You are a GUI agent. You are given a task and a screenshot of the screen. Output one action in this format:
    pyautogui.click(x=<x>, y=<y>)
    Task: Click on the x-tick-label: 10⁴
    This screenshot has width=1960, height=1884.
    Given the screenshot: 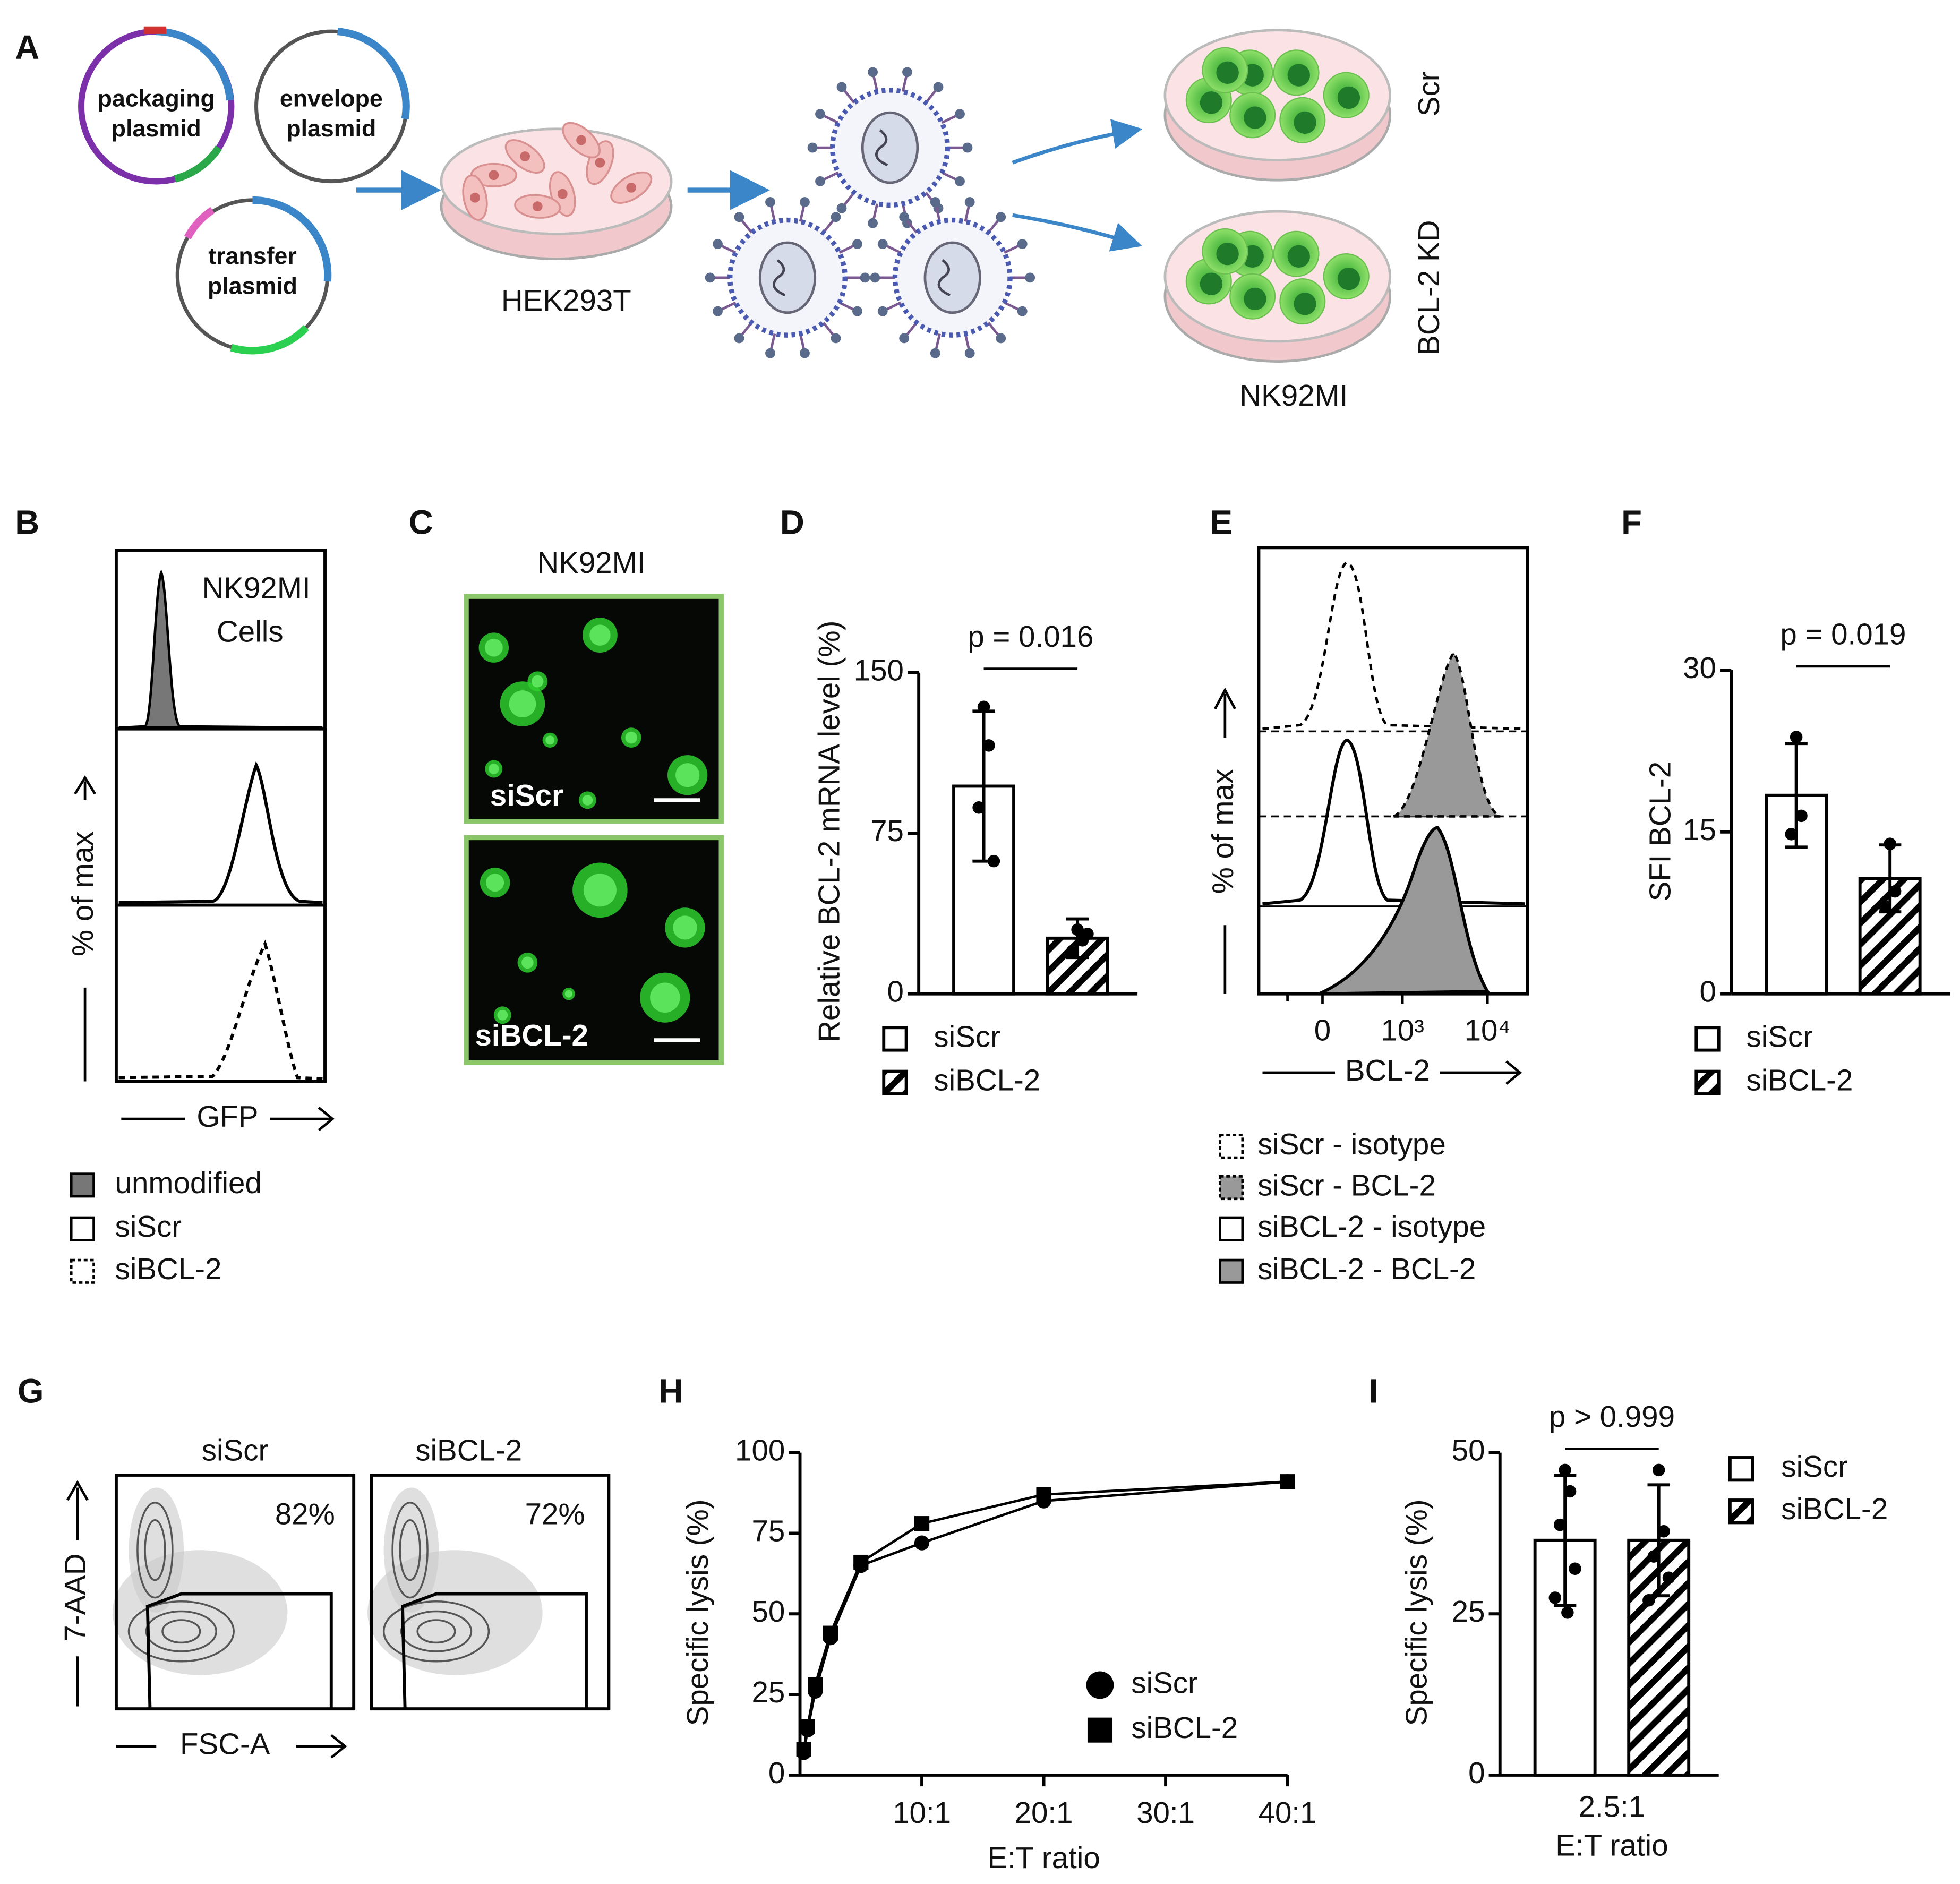 What is the action you would take?
    pyautogui.click(x=1488, y=1030)
    